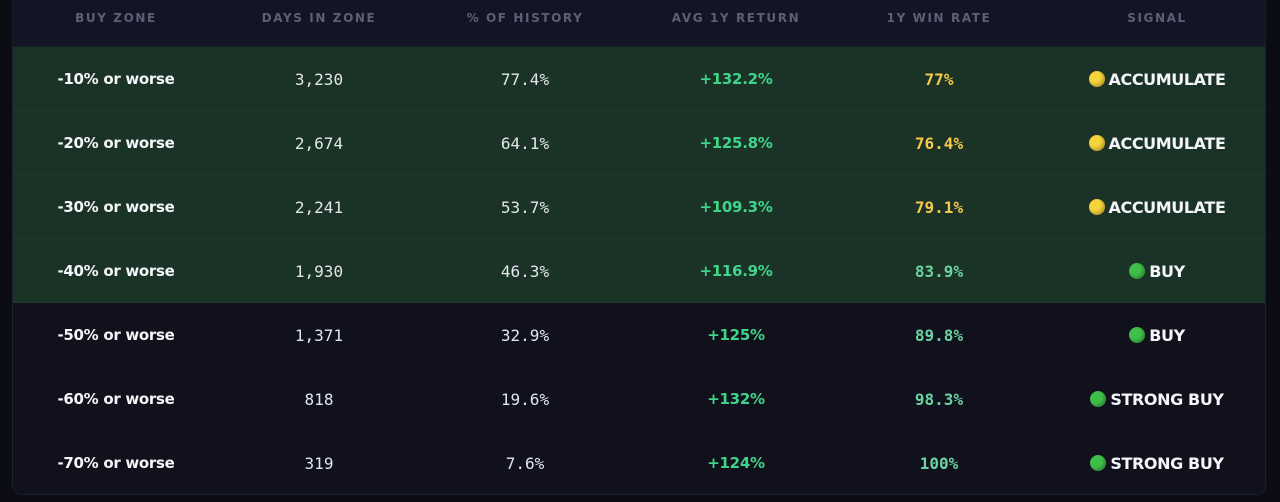 This screenshot has height=502, width=1280. What do you see at coordinates (319, 18) in the screenshot?
I see `header-days-in-zone: DAYS IN ZONE` at bounding box center [319, 18].